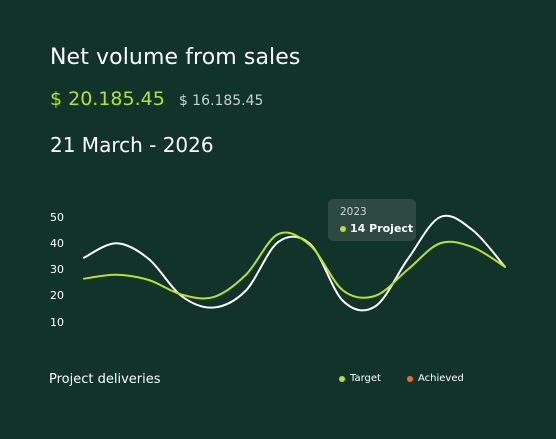 Image resolution: width=556 pixels, height=439 pixels. What do you see at coordinates (57, 295) in the screenshot?
I see `y-tick-label: 20` at bounding box center [57, 295].